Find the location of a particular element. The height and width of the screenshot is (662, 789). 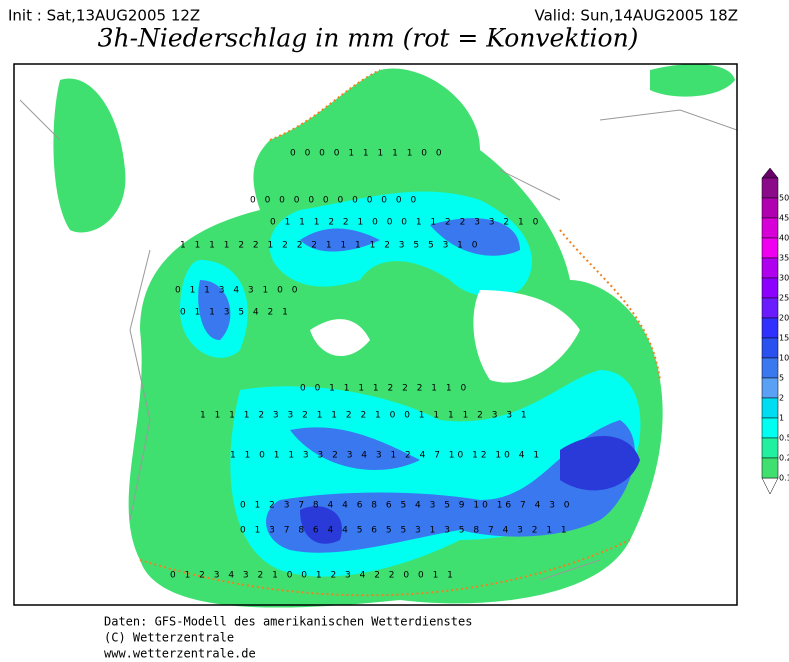

legend-label: 0.5 is located at coordinates (784, 438).